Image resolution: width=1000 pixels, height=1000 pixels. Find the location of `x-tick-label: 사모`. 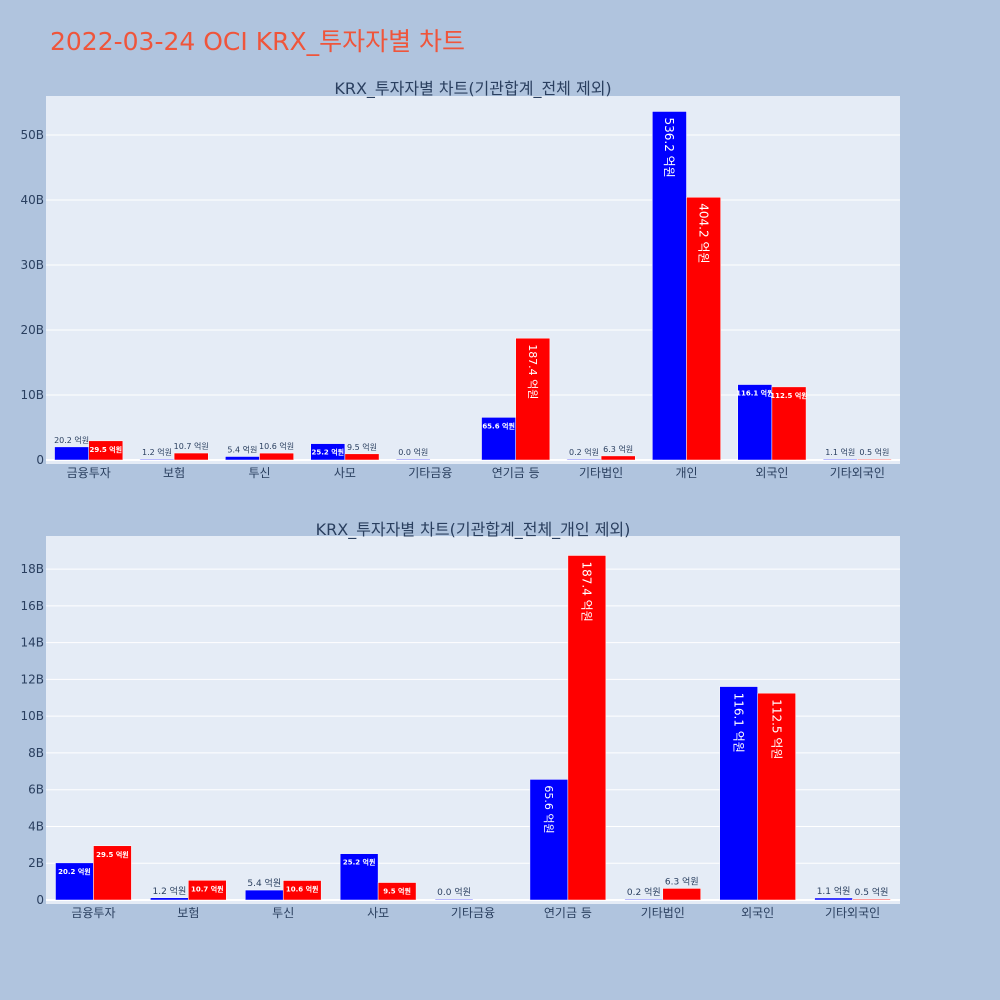

x-tick-label: 사모 is located at coordinates (378, 913).